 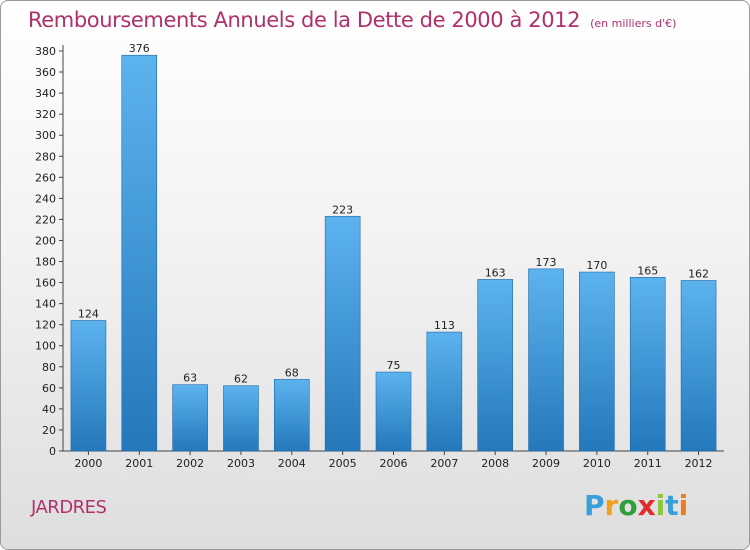 I want to click on y-tick-label: 140, so click(x=45, y=304).